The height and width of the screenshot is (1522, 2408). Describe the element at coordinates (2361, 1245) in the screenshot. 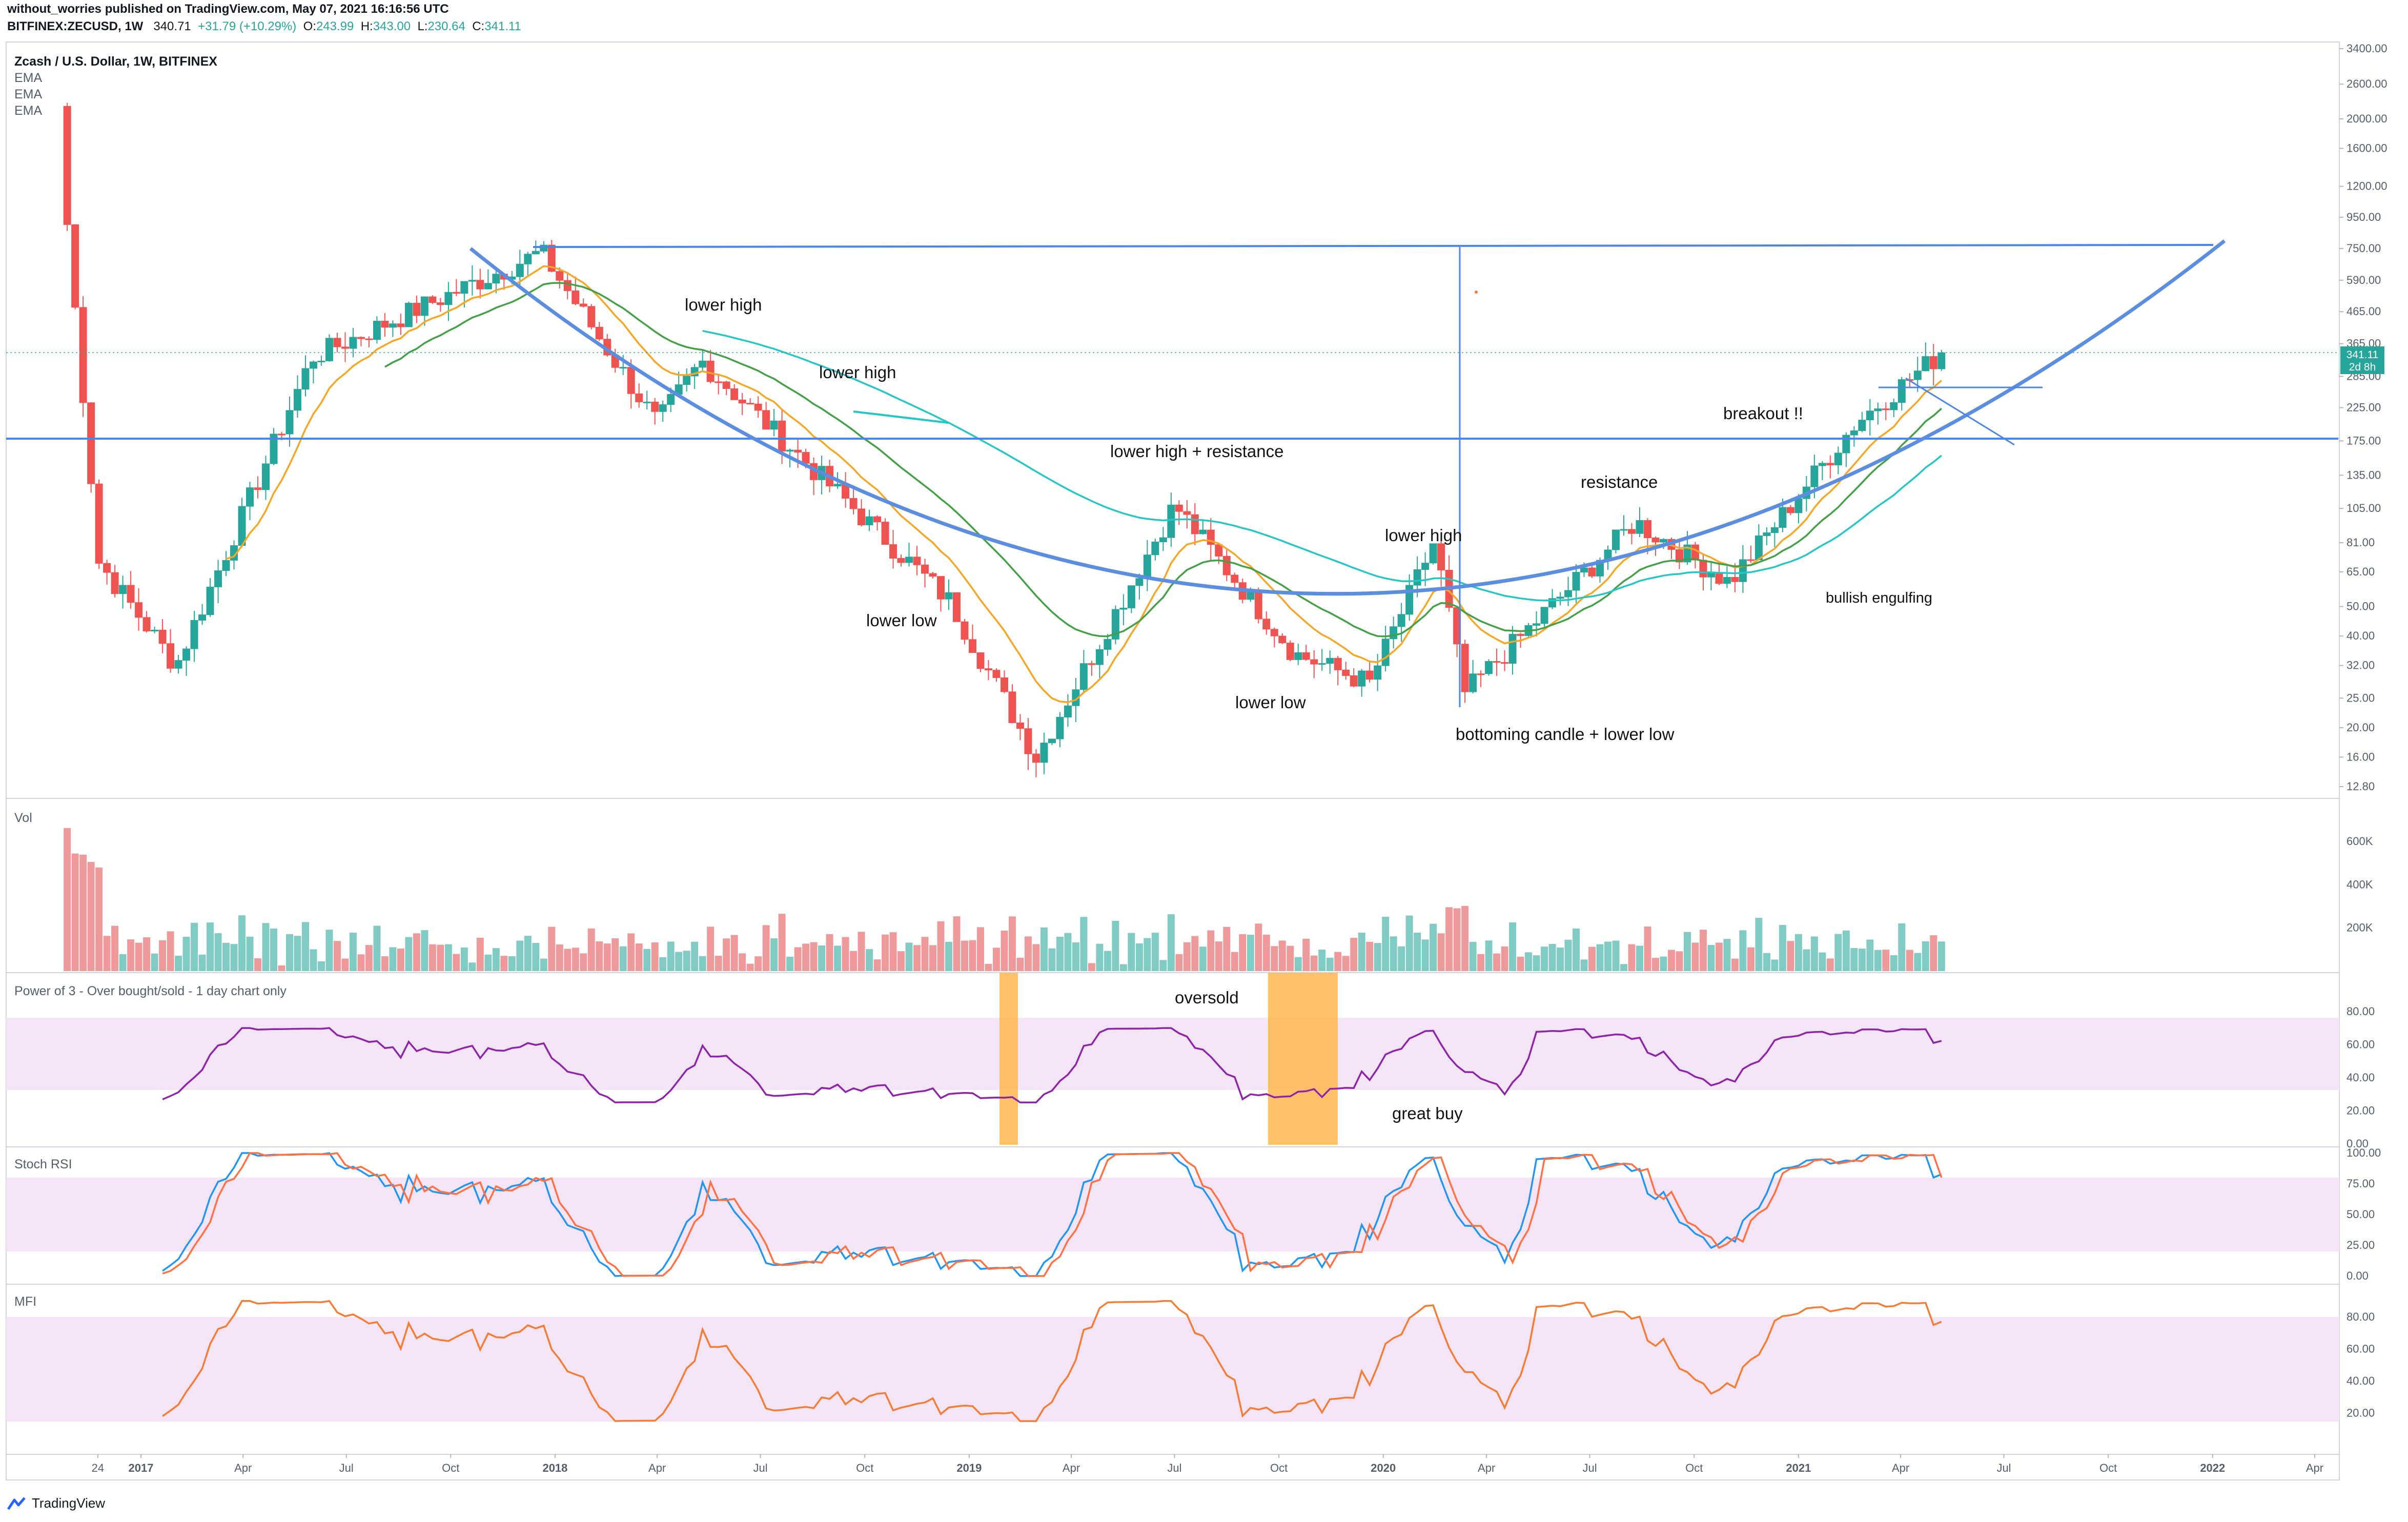

I see `indicator-tick: 25.00` at that location.